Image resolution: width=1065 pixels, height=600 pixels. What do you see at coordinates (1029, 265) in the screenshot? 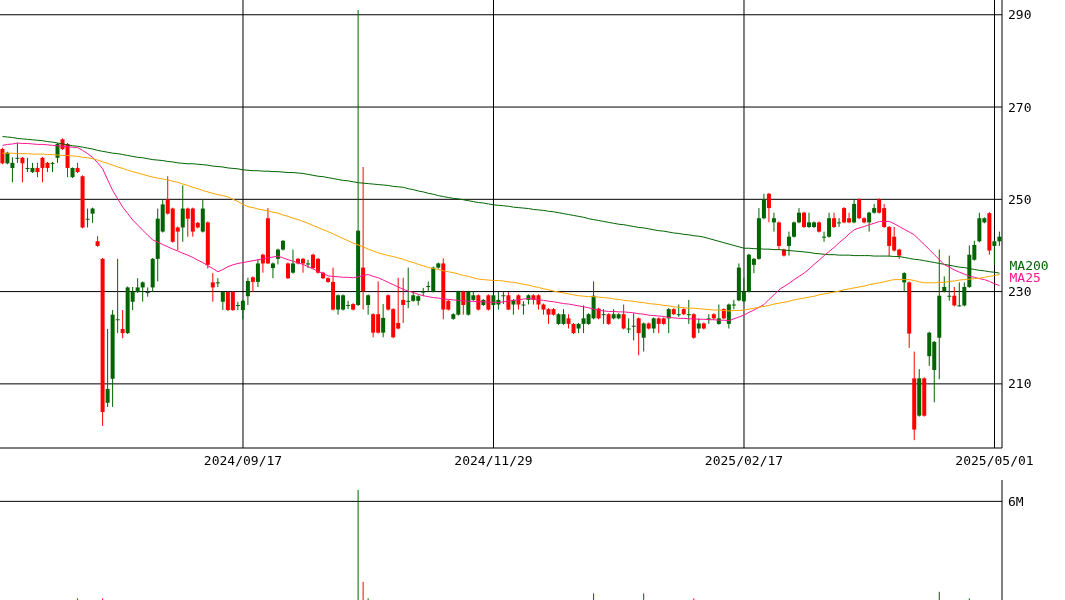
I see `series-label: MA200` at bounding box center [1029, 265].